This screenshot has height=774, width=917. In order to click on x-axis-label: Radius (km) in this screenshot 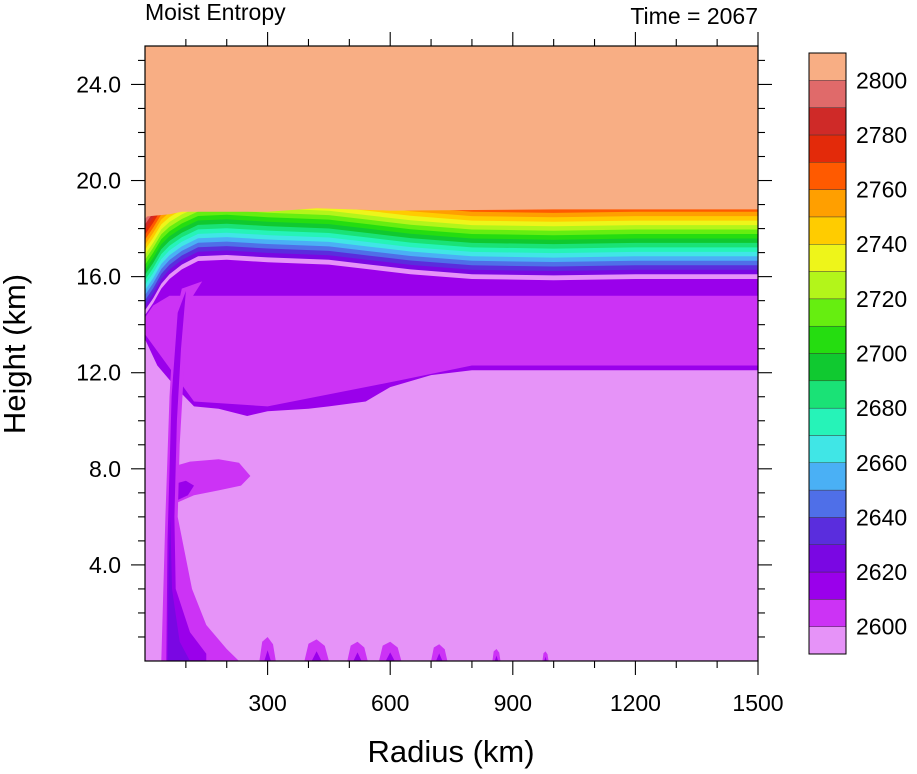, I will do `click(450, 751)`.